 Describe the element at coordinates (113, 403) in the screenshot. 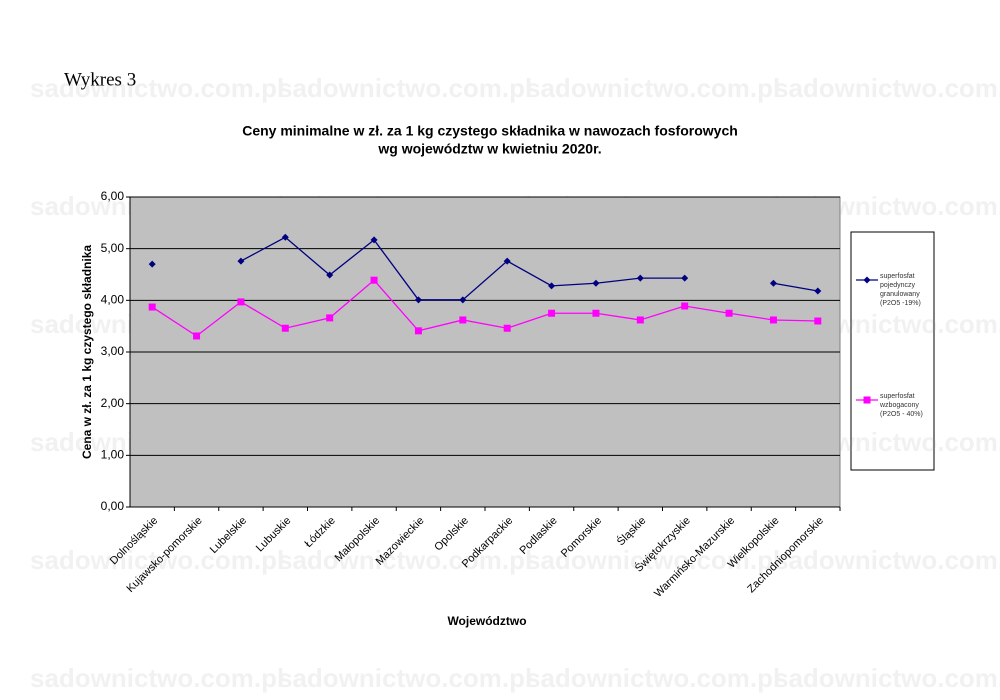

I see `y-tick-label: 2,00` at that location.